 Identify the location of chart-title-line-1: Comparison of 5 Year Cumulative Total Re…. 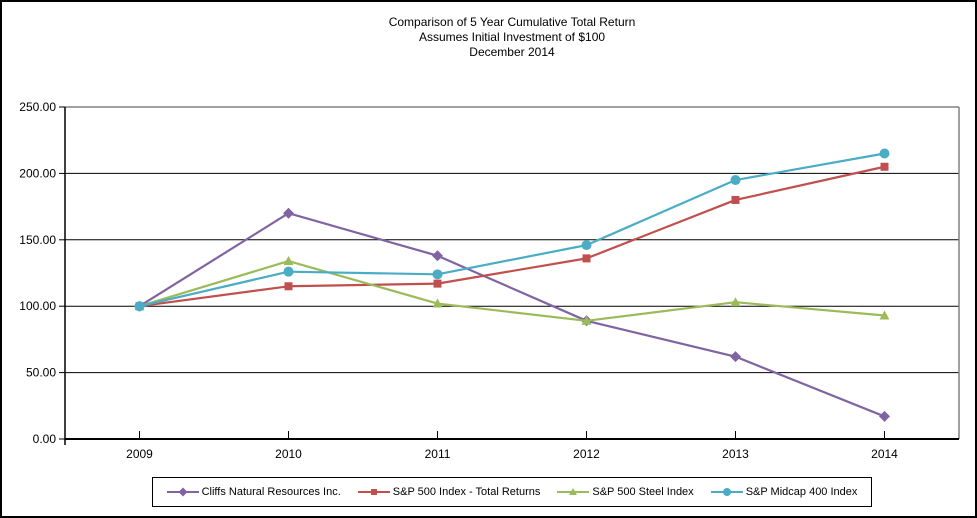
(512, 22).